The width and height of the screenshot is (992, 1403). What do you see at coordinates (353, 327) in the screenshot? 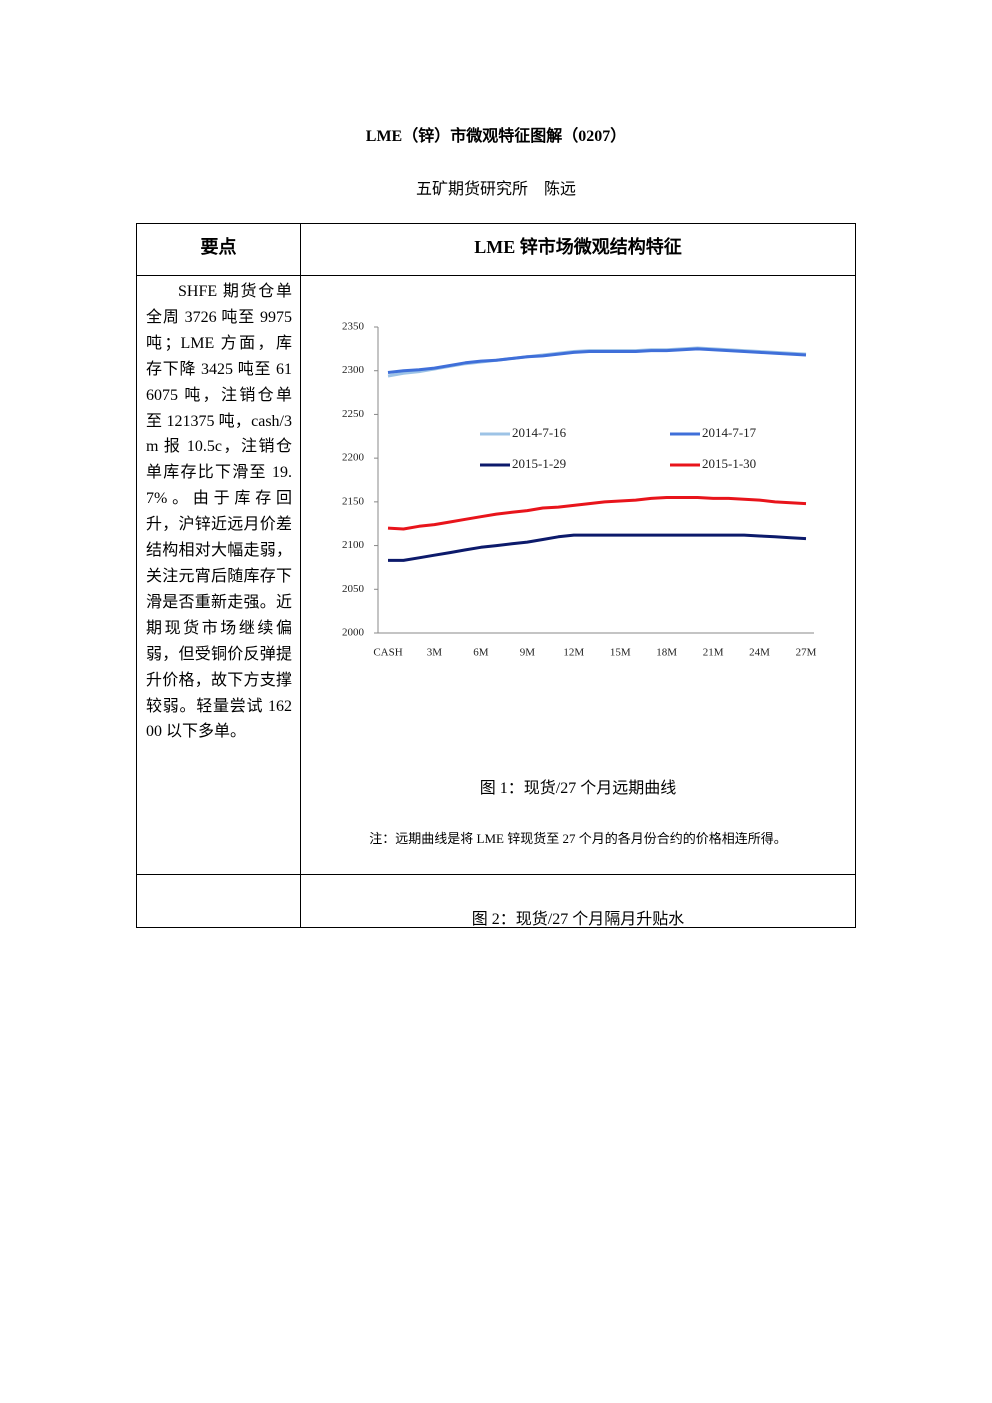
I see `y-tick-label: 2350` at bounding box center [353, 327].